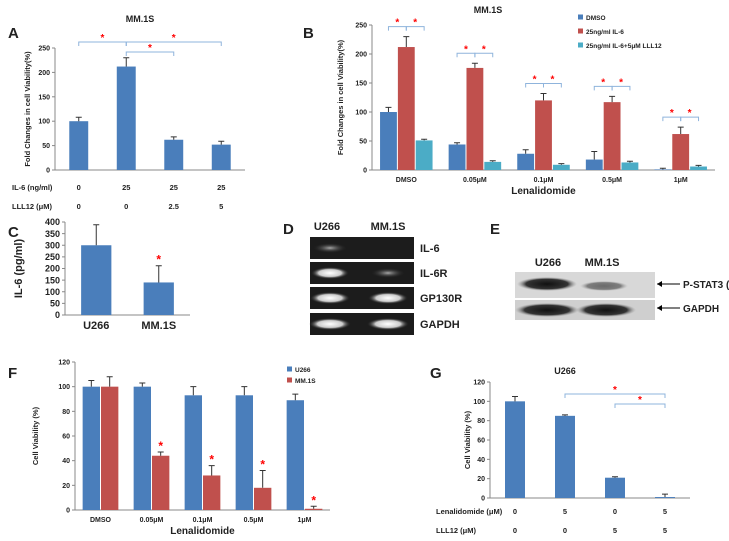 The height and width of the screenshot is (541, 729). I want to click on panel-label: F, so click(12, 373).